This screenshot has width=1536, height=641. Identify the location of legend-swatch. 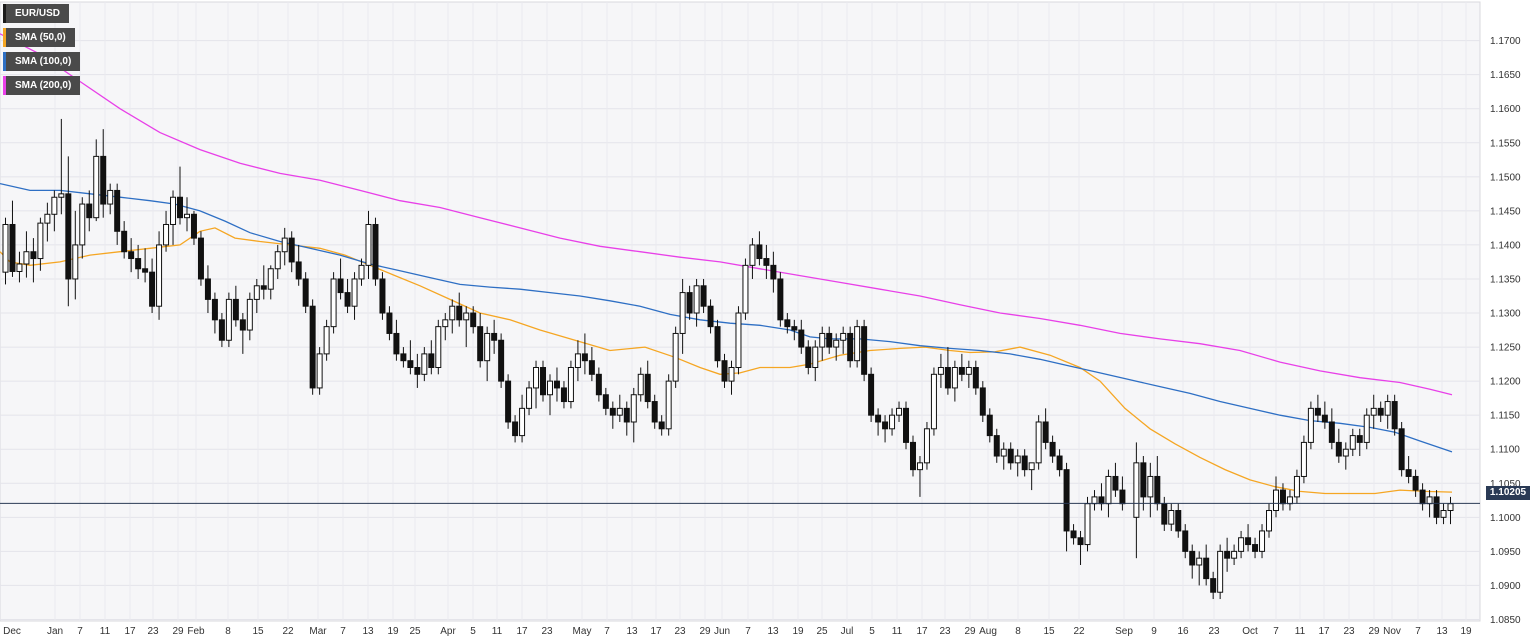
(4, 85).